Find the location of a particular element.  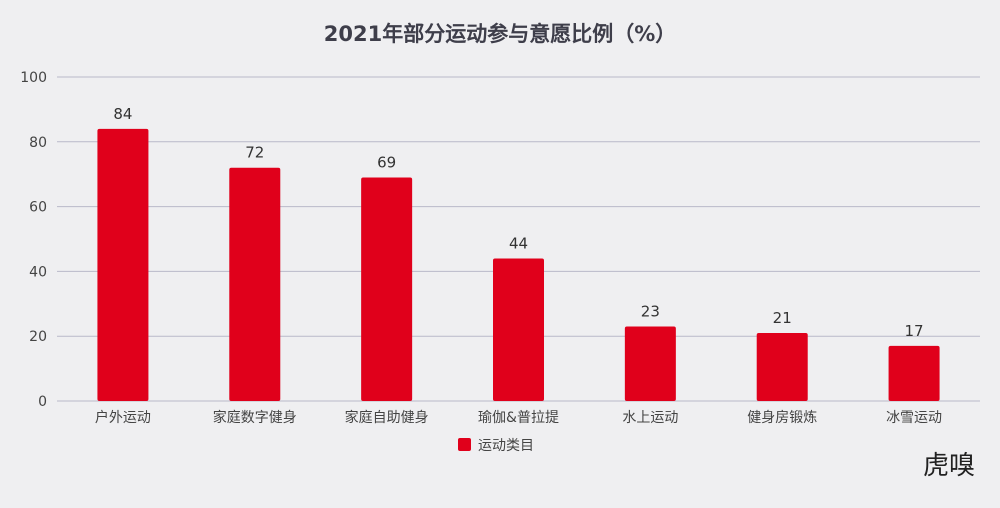

x-axis-labels: 户外运动 家庭数字健身 家庭自助健身 瑜伽&普拉提 水上运动 健身房锻炼 冰雪运动 is located at coordinates (518, 417).